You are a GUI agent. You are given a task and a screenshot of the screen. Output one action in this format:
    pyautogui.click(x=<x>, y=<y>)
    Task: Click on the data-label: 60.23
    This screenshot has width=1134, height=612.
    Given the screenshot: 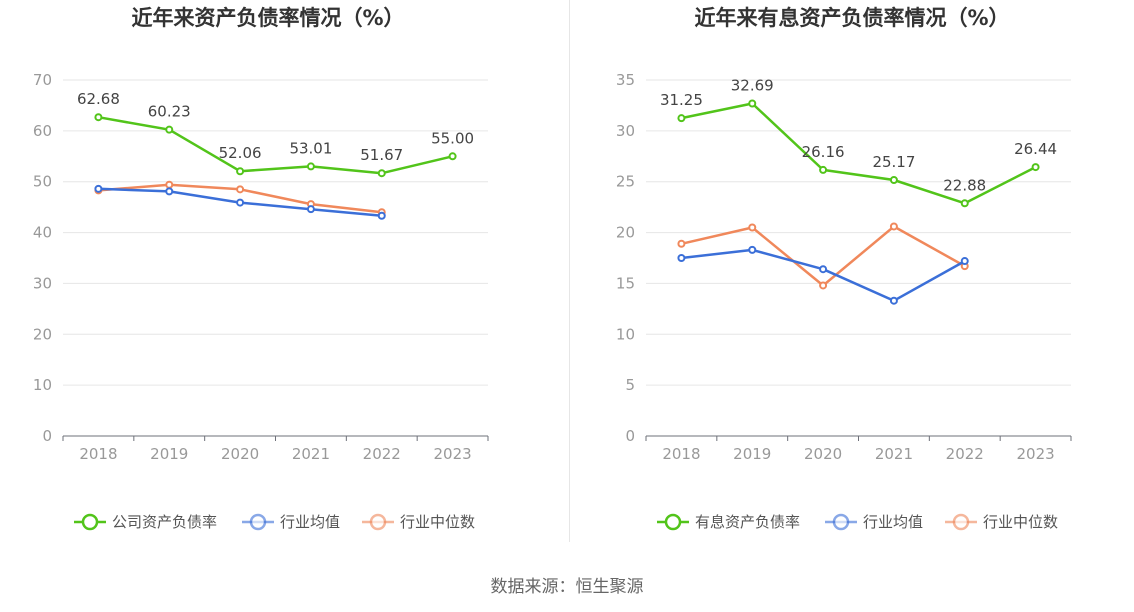 What is the action you would take?
    pyautogui.click(x=169, y=112)
    